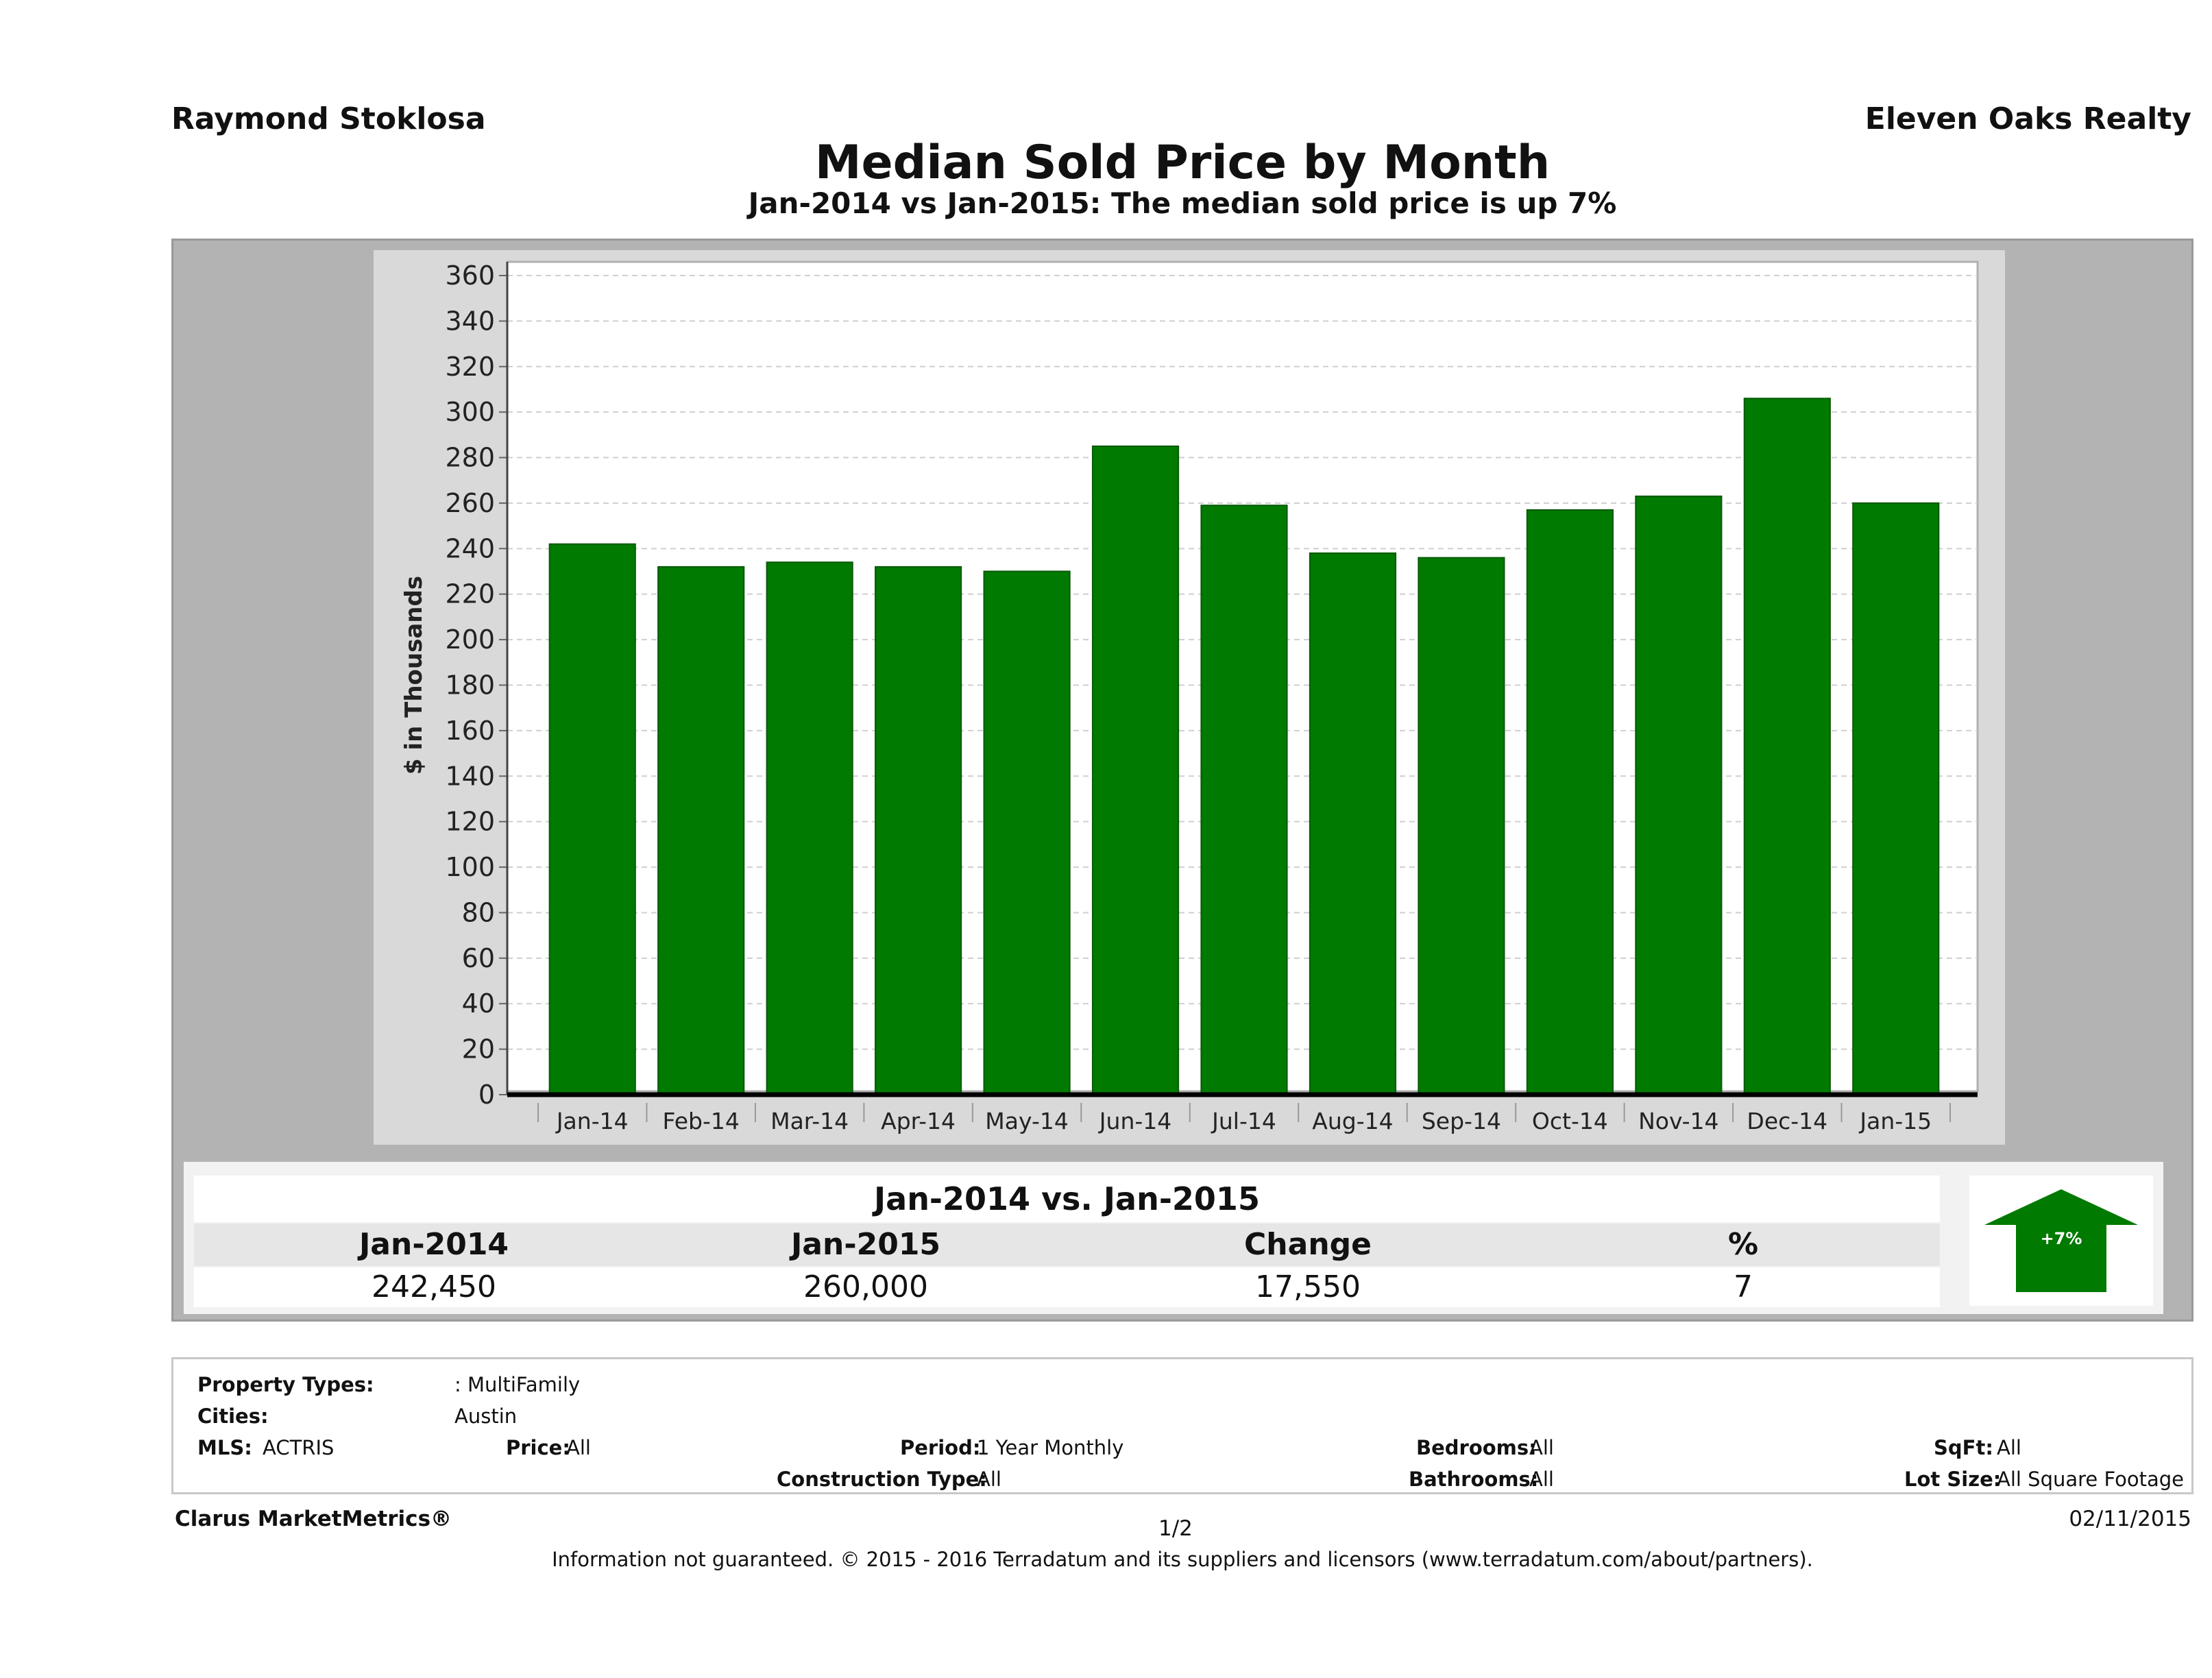  What do you see at coordinates (1542, 1479) in the screenshot?
I see `bathrooms-value: All` at bounding box center [1542, 1479].